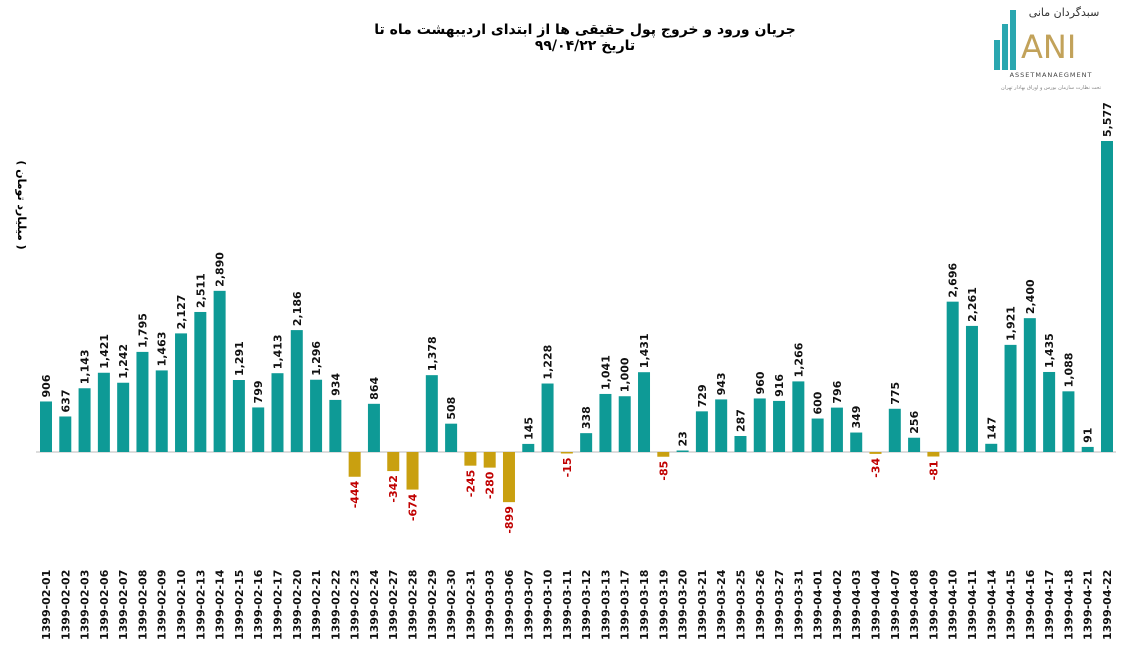 The width and height of the screenshot is (1124, 672). What do you see at coordinates (46, 605) in the screenshot?
I see `x-tick-label: 1399-02-01` at bounding box center [46, 605].